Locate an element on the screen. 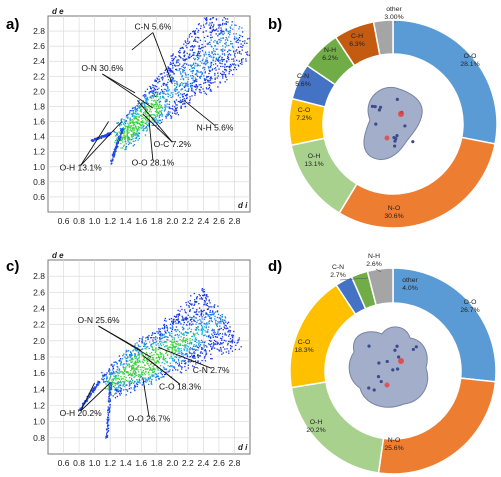 This screenshot has width=501, height=477. slice-value-label: 18.3% is located at coordinates (303, 350).